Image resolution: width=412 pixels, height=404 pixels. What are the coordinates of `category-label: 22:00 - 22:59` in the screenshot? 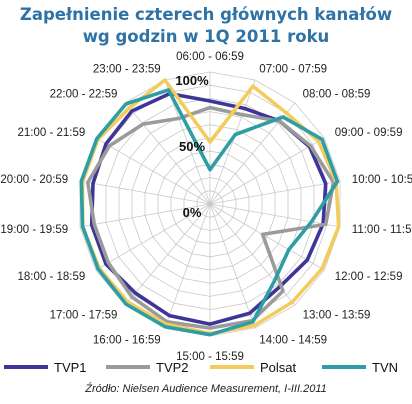 It's located at (84, 95).